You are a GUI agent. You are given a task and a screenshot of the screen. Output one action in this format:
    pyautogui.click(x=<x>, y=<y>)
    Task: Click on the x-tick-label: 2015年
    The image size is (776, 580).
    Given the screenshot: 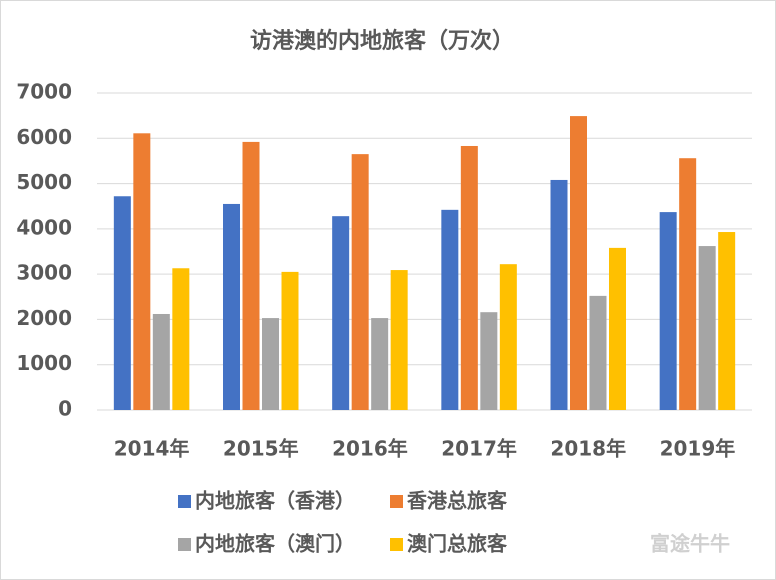 What is the action you would take?
    pyautogui.click(x=261, y=449)
    